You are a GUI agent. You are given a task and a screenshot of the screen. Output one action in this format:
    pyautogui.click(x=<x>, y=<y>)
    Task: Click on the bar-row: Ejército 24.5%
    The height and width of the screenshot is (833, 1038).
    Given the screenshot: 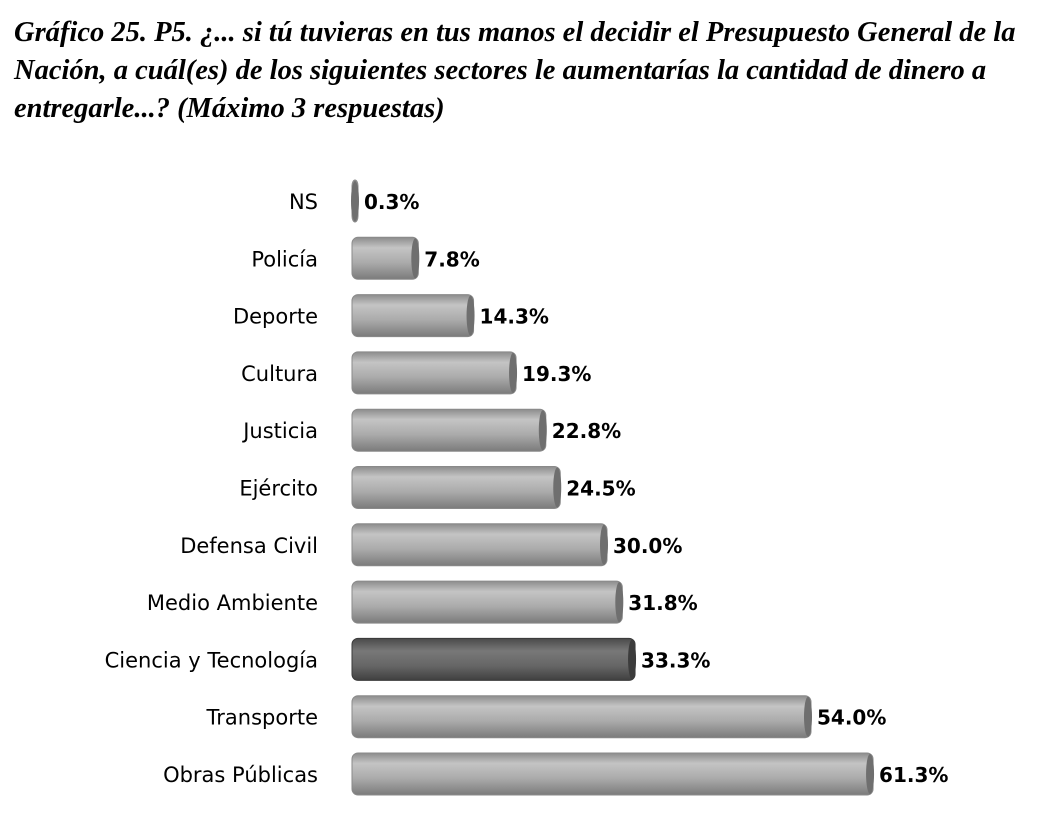 What is the action you would take?
    pyautogui.click(x=437, y=487)
    